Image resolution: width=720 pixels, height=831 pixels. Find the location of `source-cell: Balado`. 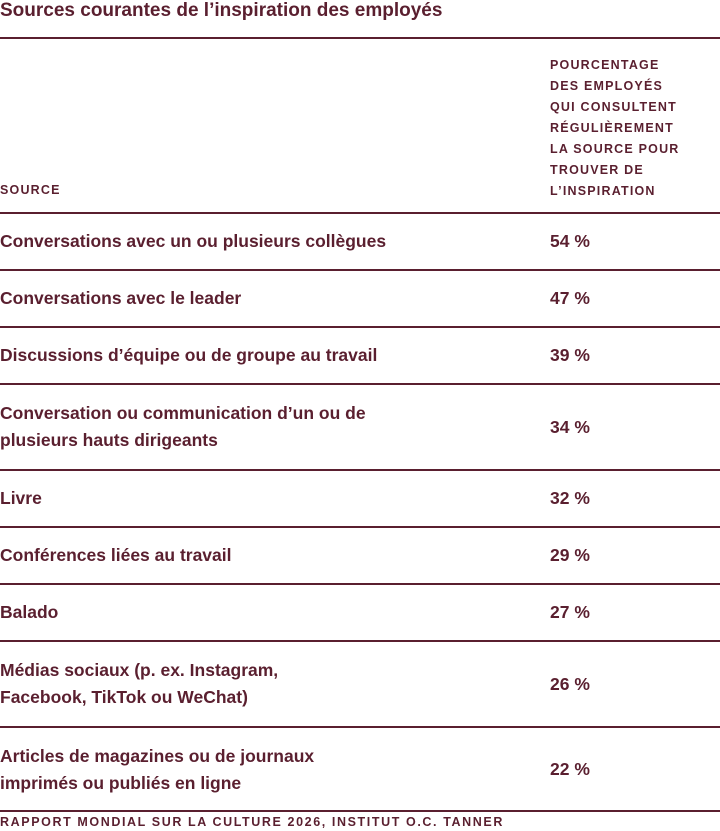

source-cell: Balado is located at coordinates (270, 612).